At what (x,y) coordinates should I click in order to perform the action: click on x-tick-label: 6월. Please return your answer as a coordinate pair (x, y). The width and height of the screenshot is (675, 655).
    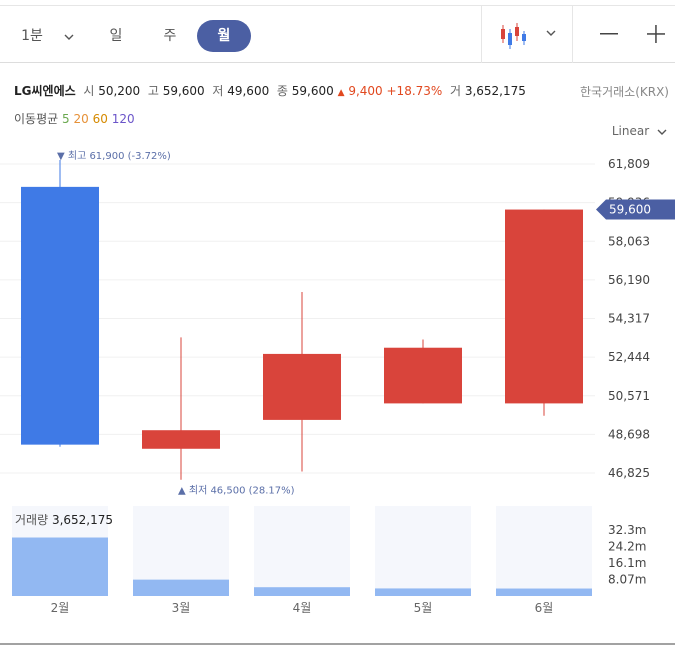
    Looking at the image, I should click on (544, 608).